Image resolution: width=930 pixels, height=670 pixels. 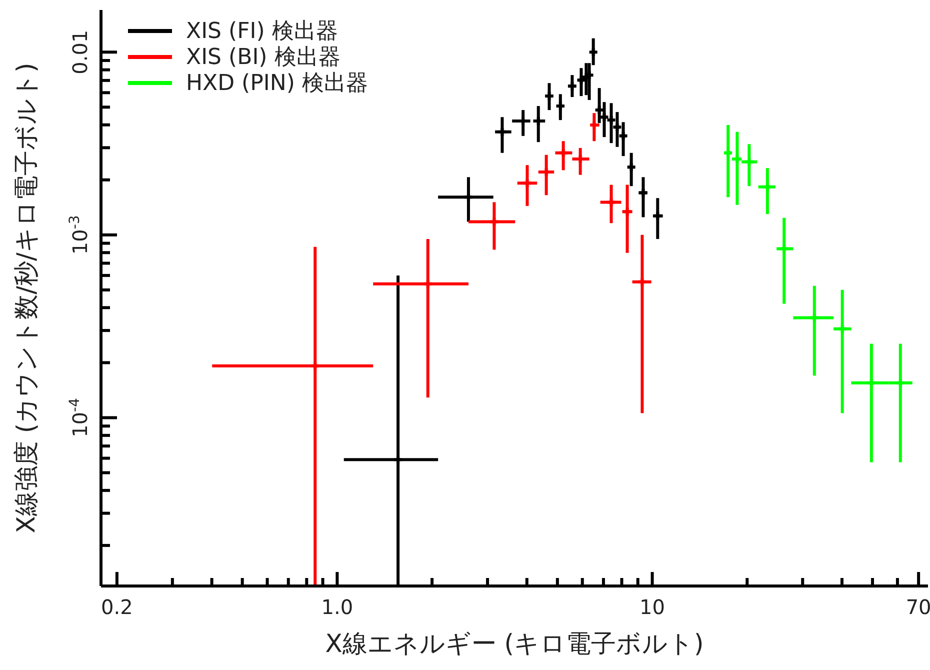 What do you see at coordinates (337, 607) in the screenshot?
I see `x-tick-label: 1.0` at bounding box center [337, 607].